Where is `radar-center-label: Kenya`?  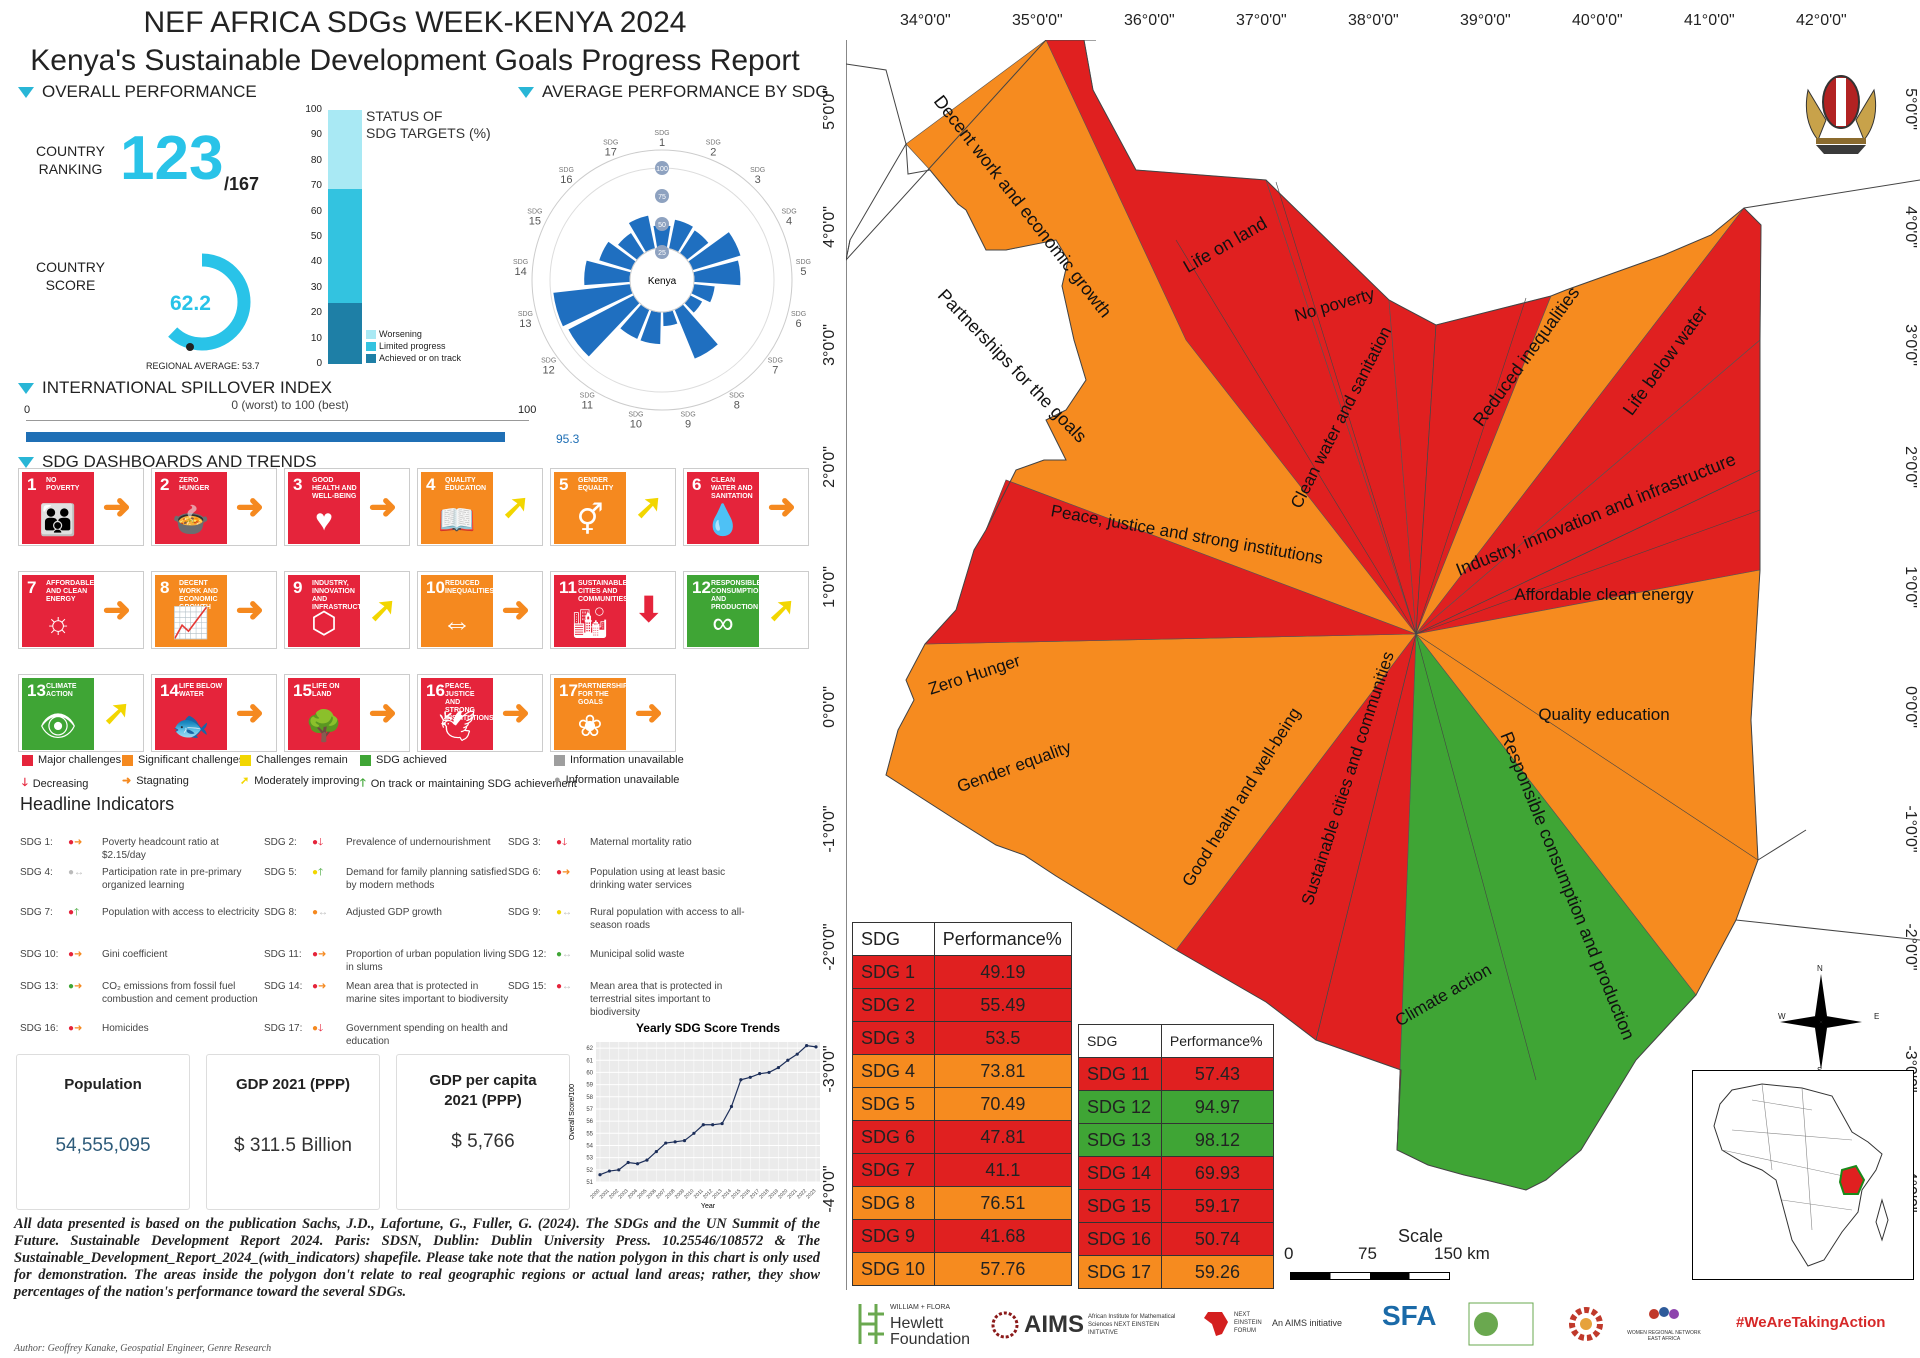 radar-center-label: Kenya is located at coordinates (662, 281).